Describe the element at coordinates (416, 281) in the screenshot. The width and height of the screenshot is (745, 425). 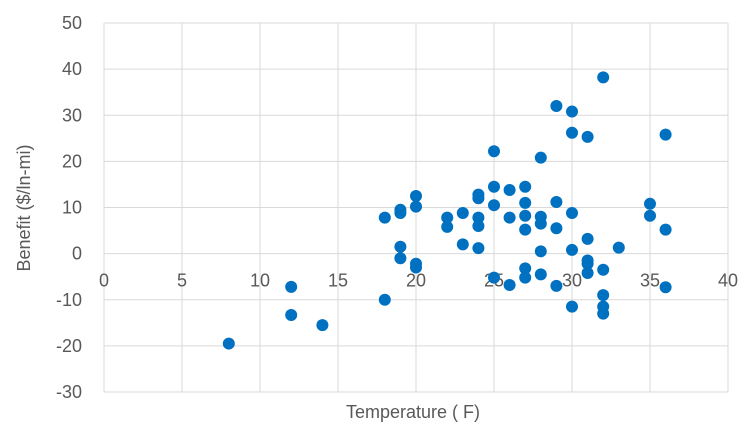
I see `x-tick-label: 20` at that location.